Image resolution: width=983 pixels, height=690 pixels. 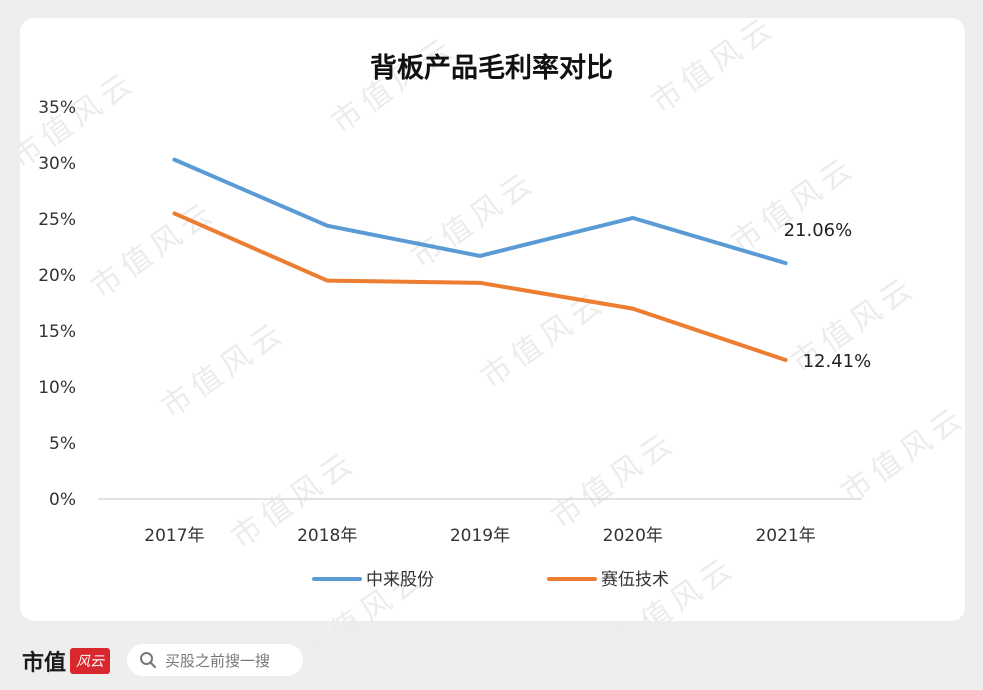 What do you see at coordinates (57, 164) in the screenshot?
I see `y-tick-label: 30%` at bounding box center [57, 164].